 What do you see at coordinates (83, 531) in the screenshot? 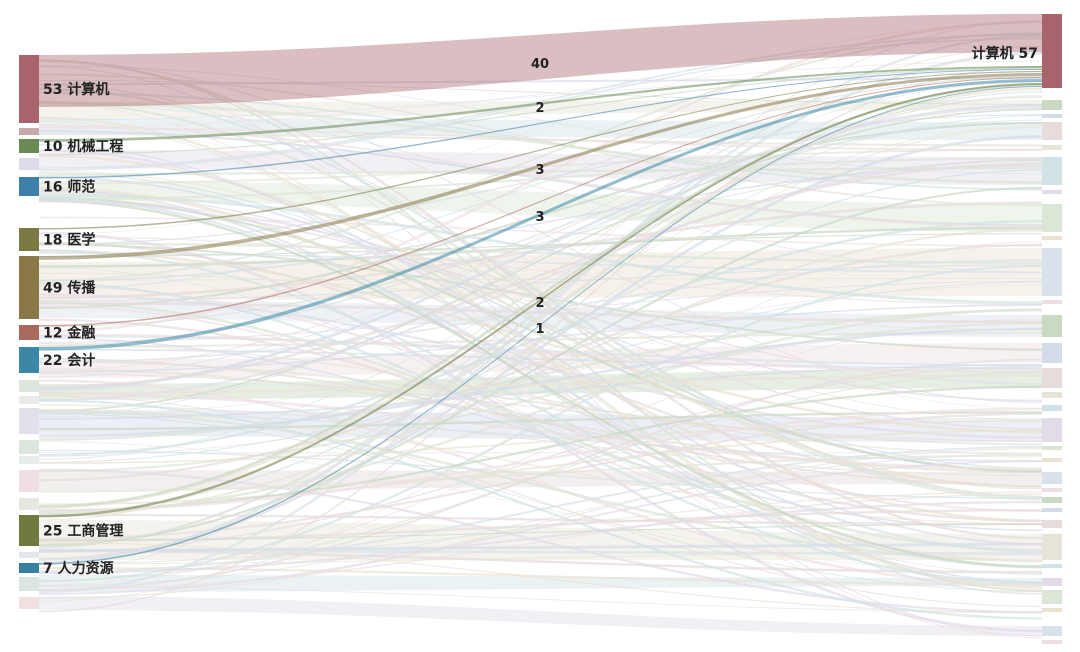
I see `source-node-label: 25 工商管理` at bounding box center [83, 531].